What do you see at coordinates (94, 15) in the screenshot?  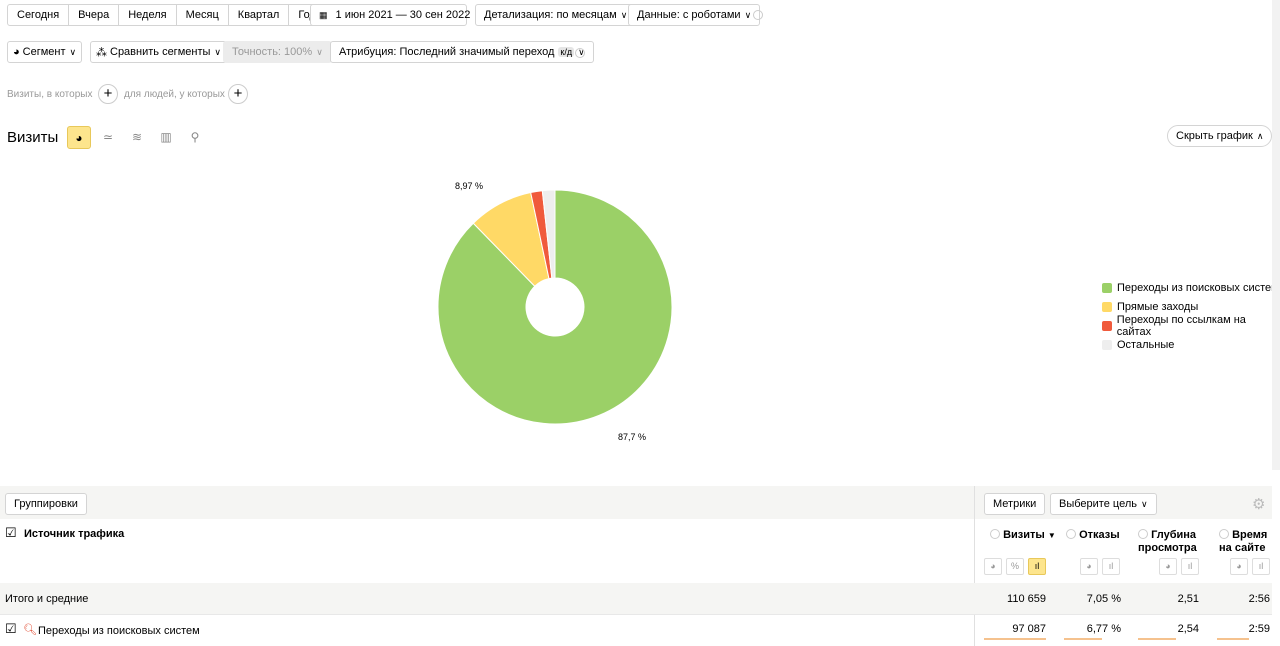 I see `period-yesterday: Вчера` at bounding box center [94, 15].